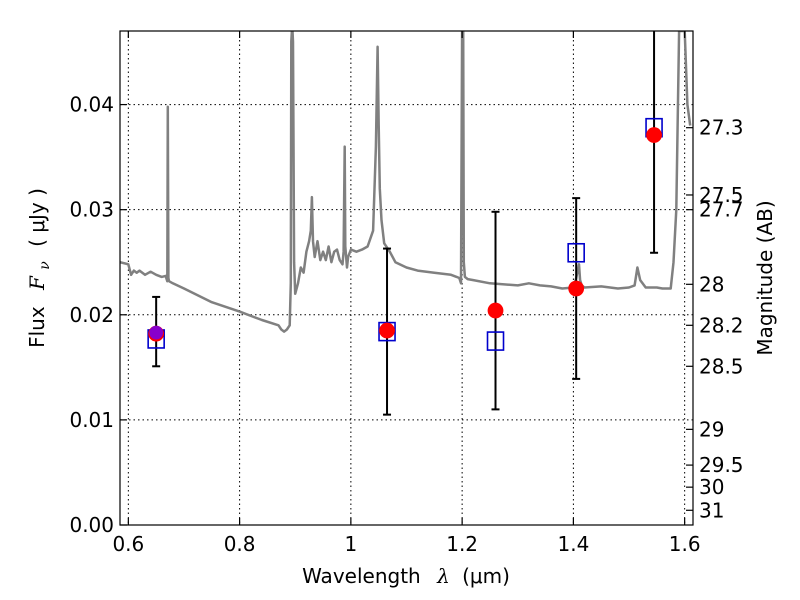  I want to click on y2-tick-label: 27.5, so click(721, 195).